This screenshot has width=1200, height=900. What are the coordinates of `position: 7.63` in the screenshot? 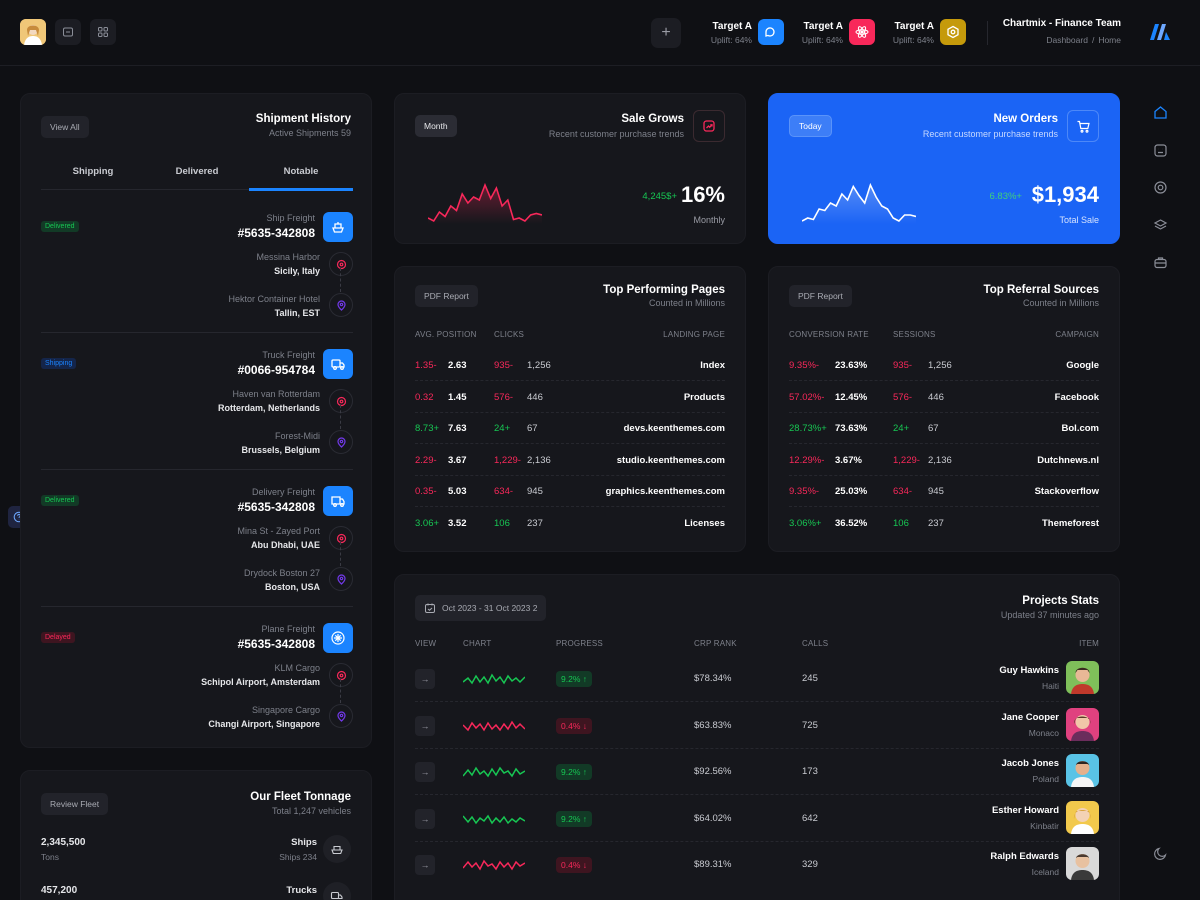 It's located at (457, 428).